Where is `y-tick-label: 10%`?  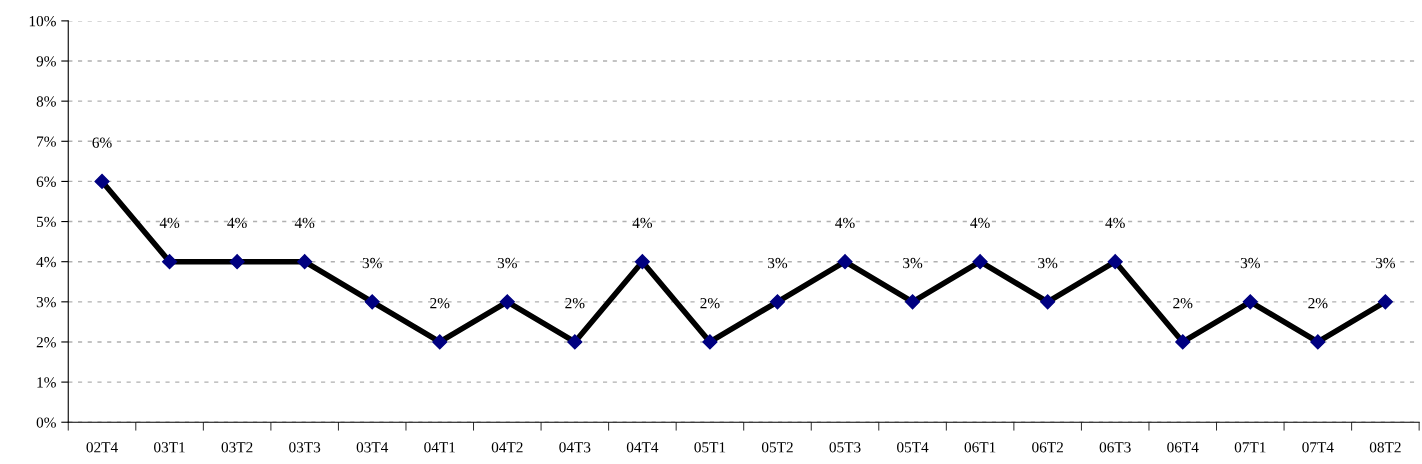
y-tick-label: 10% is located at coordinates (42, 21).